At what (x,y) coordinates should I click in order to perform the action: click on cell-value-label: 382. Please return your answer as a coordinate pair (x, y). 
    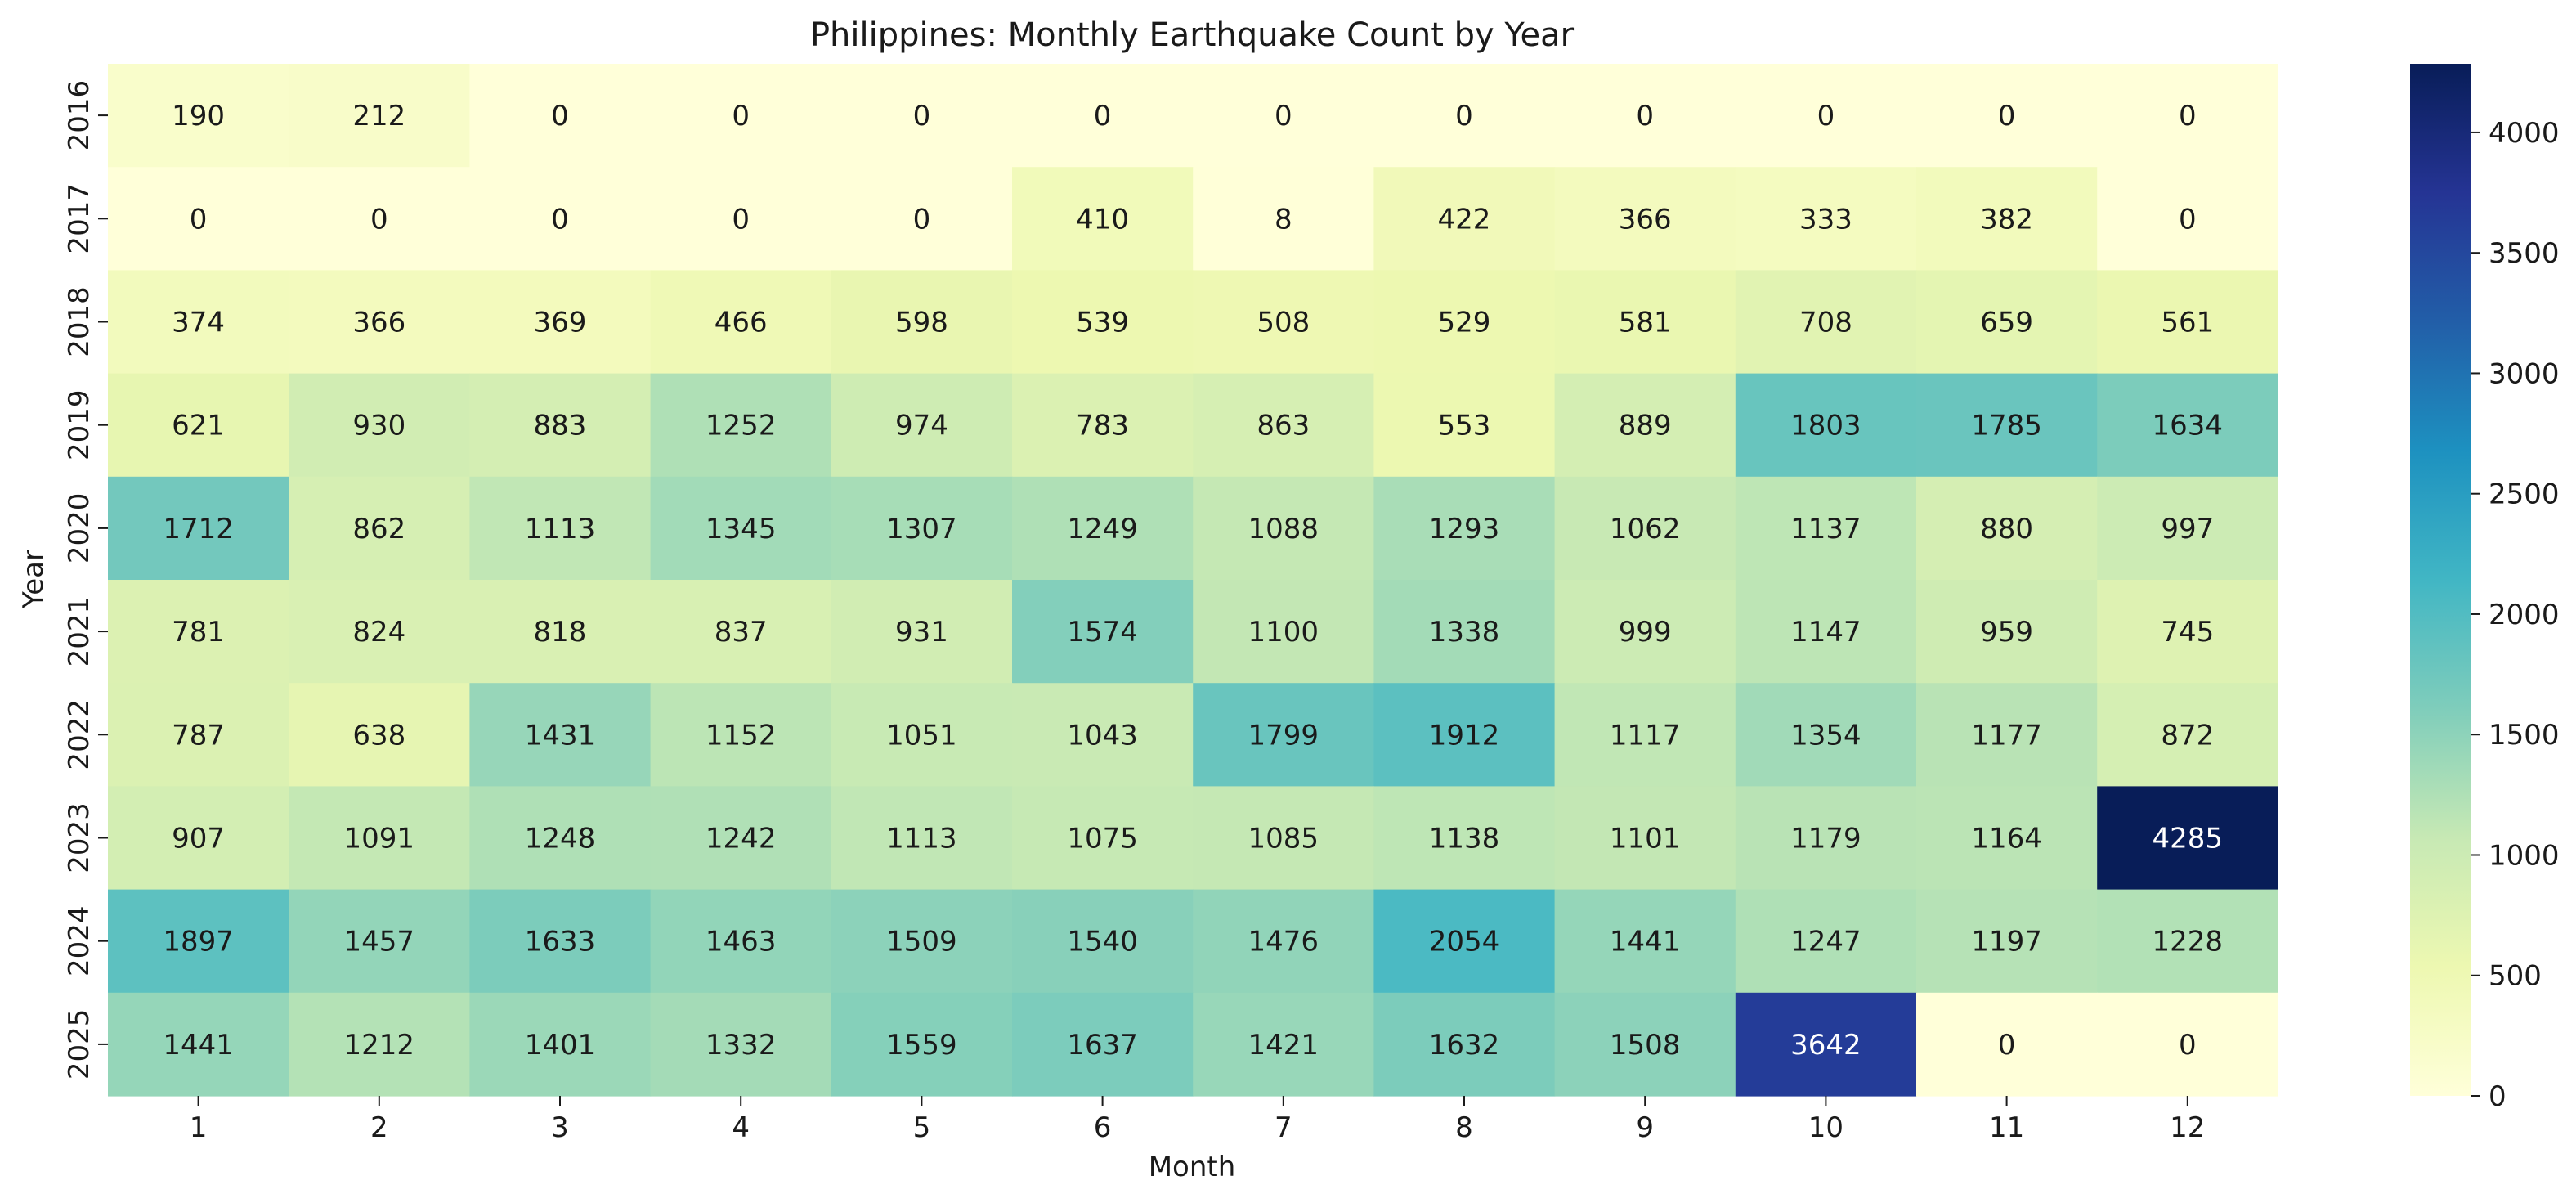
    Looking at the image, I should click on (2007, 219).